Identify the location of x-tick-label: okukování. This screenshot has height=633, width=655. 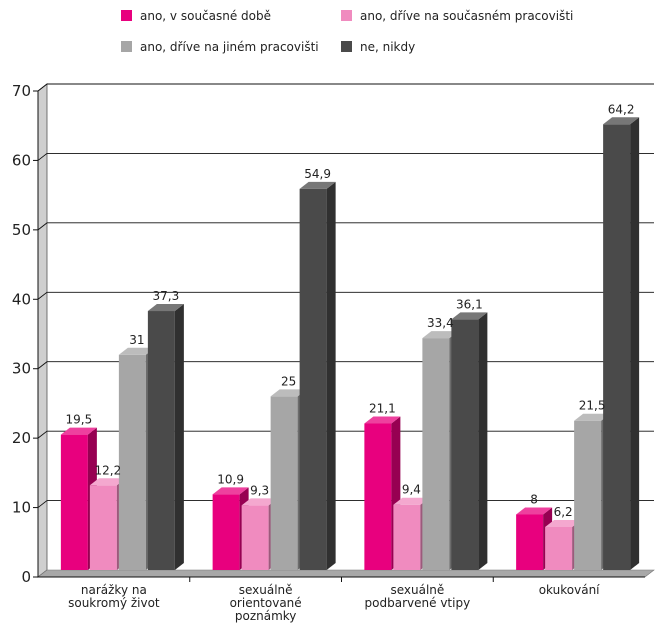
(569, 590).